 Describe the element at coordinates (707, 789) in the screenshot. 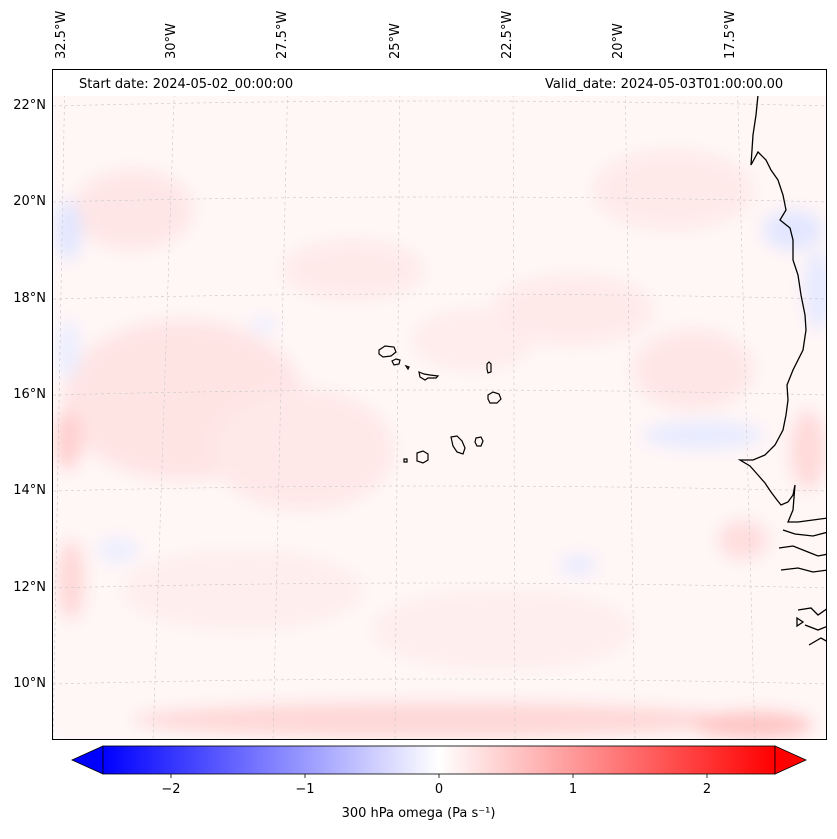

I see `colorbar-tick-2: 2` at that location.